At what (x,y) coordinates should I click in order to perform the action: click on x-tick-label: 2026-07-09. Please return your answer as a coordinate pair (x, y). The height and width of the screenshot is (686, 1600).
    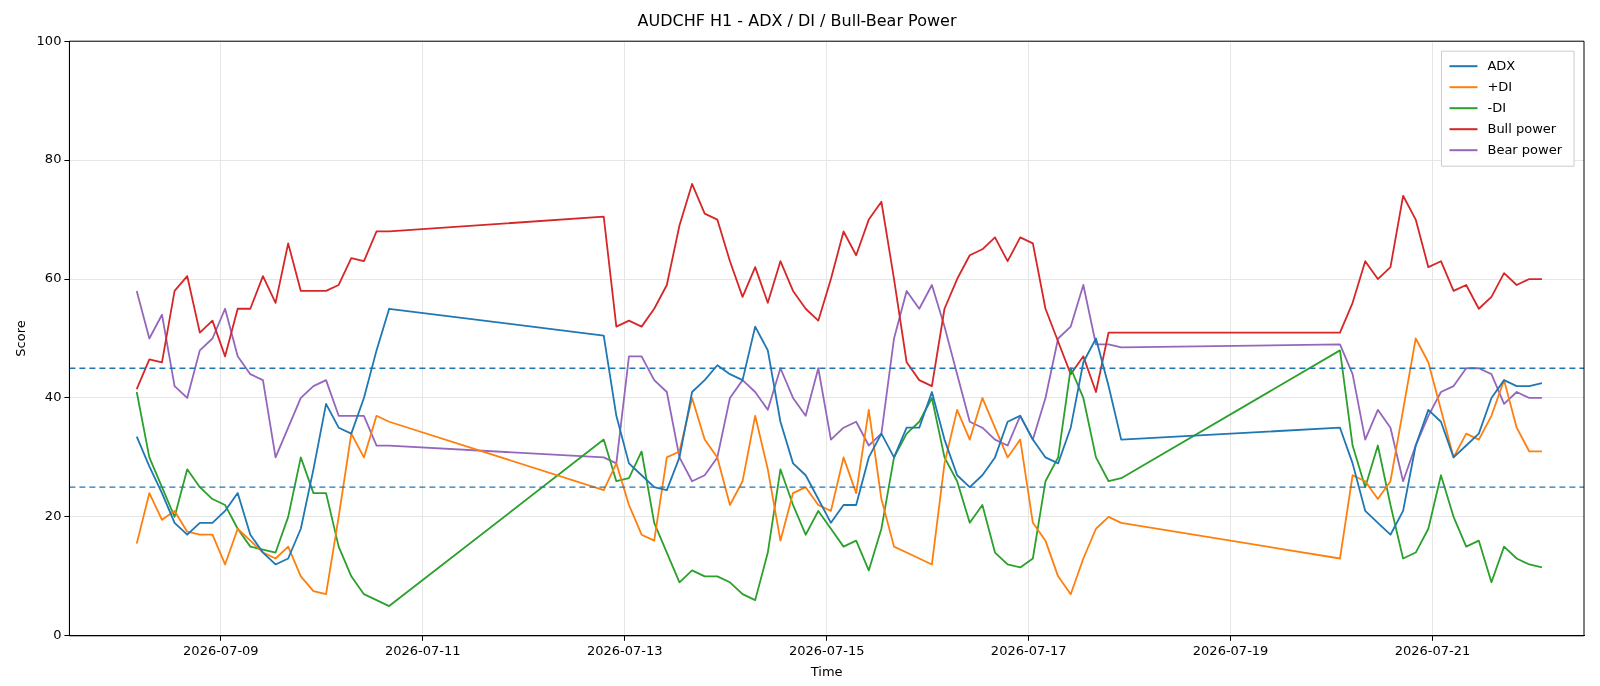
    Looking at the image, I should click on (221, 650).